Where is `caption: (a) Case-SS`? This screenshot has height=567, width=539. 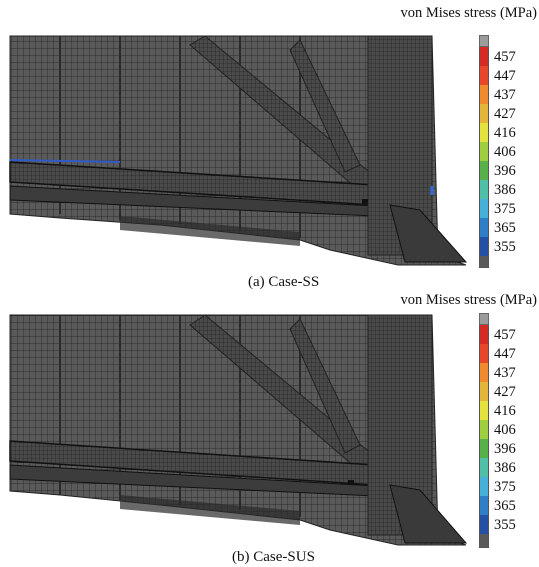
caption: (a) Case-SS is located at coordinates (284, 282).